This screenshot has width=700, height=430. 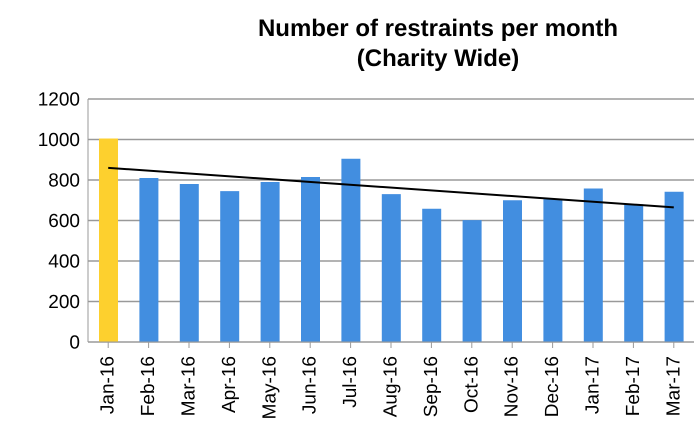 What do you see at coordinates (64, 181) in the screenshot?
I see `y-tick-label: 800` at bounding box center [64, 181].